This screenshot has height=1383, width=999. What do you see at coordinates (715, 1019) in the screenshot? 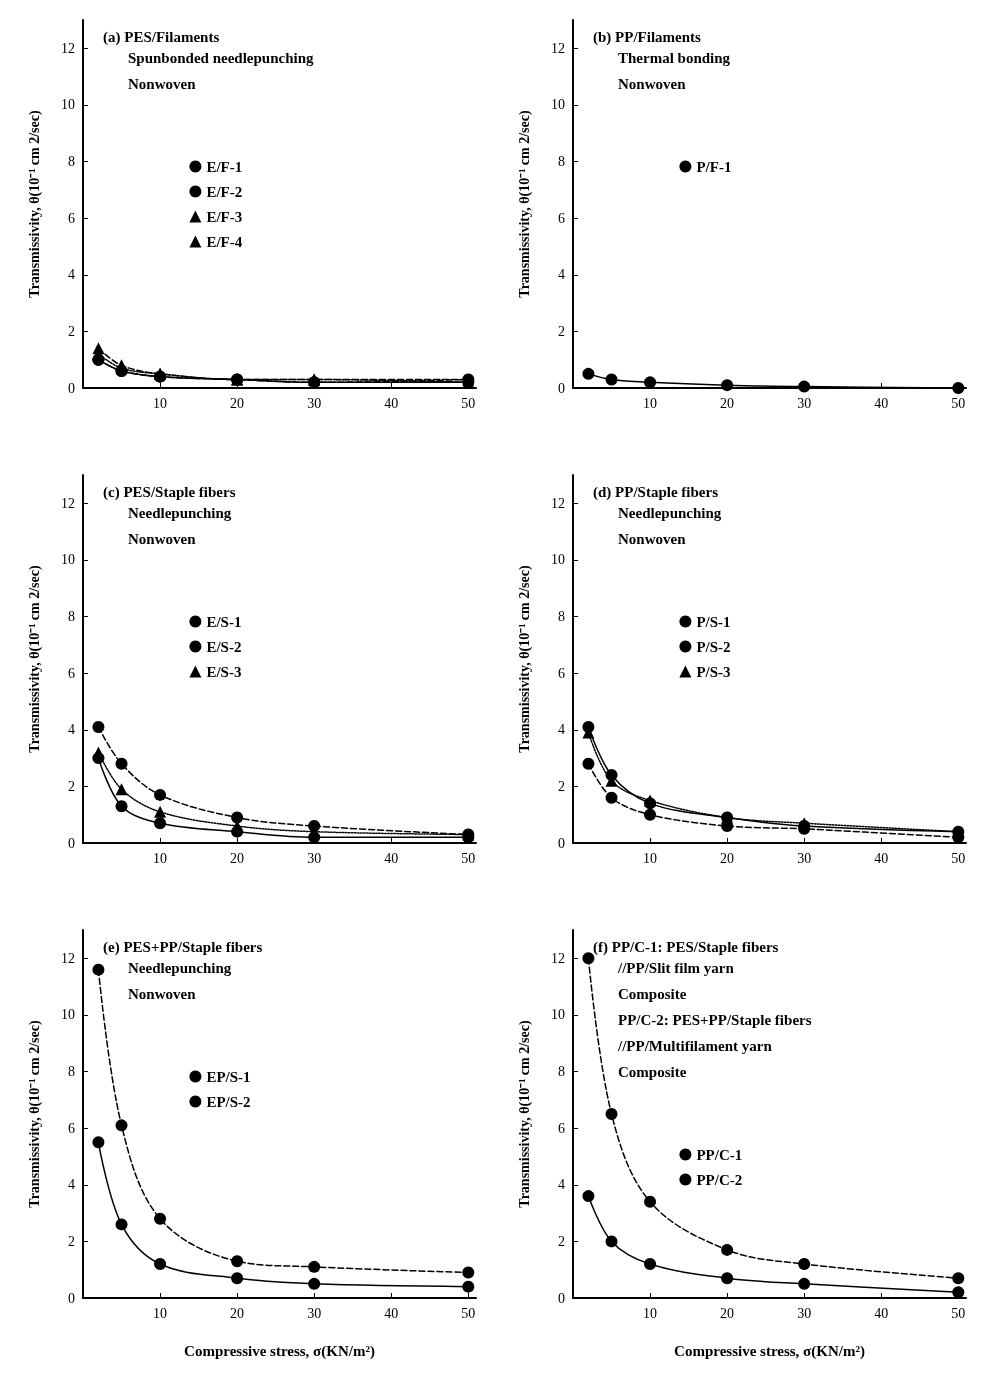
I see `annotation: PP/C-2: PES+PP/Staple fibers` at bounding box center [715, 1019].